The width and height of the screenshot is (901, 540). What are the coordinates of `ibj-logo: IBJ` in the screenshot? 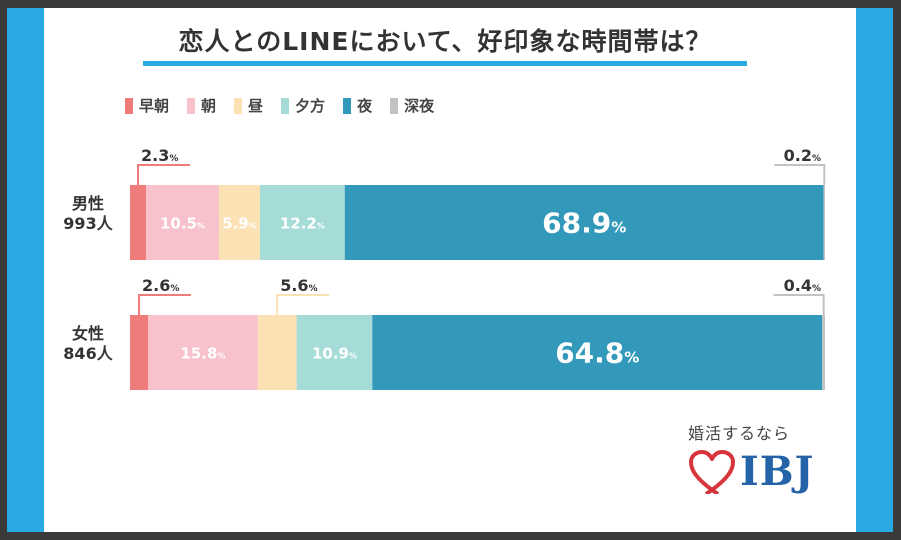 It's located at (751, 471).